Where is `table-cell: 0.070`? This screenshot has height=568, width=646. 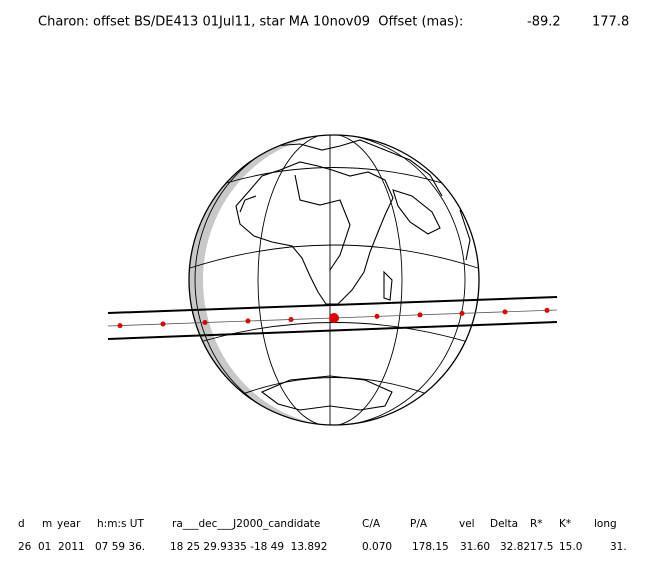
table-cell: 0.070 is located at coordinates (377, 547).